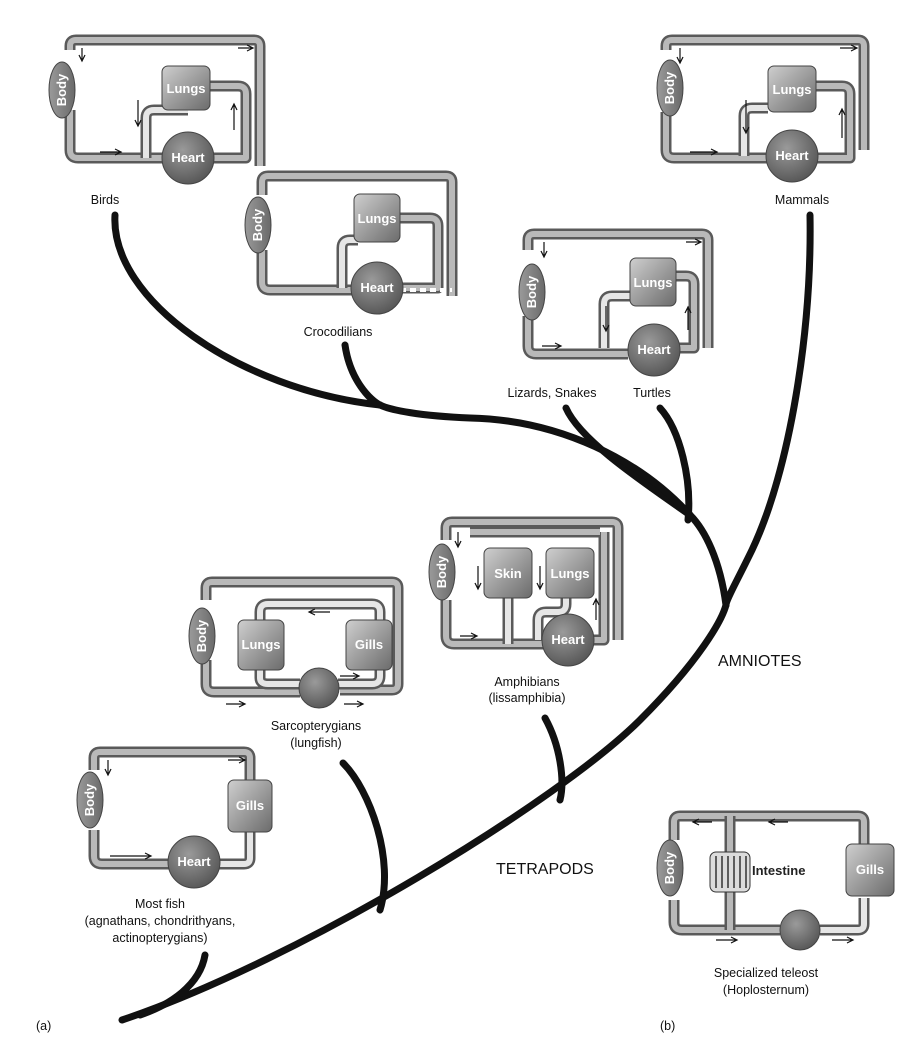 The height and width of the screenshot is (1050, 914). Describe the element at coordinates (316, 726) in the screenshot. I see `taxon-label-sarcopterygians: Sarcopterygians` at that location.